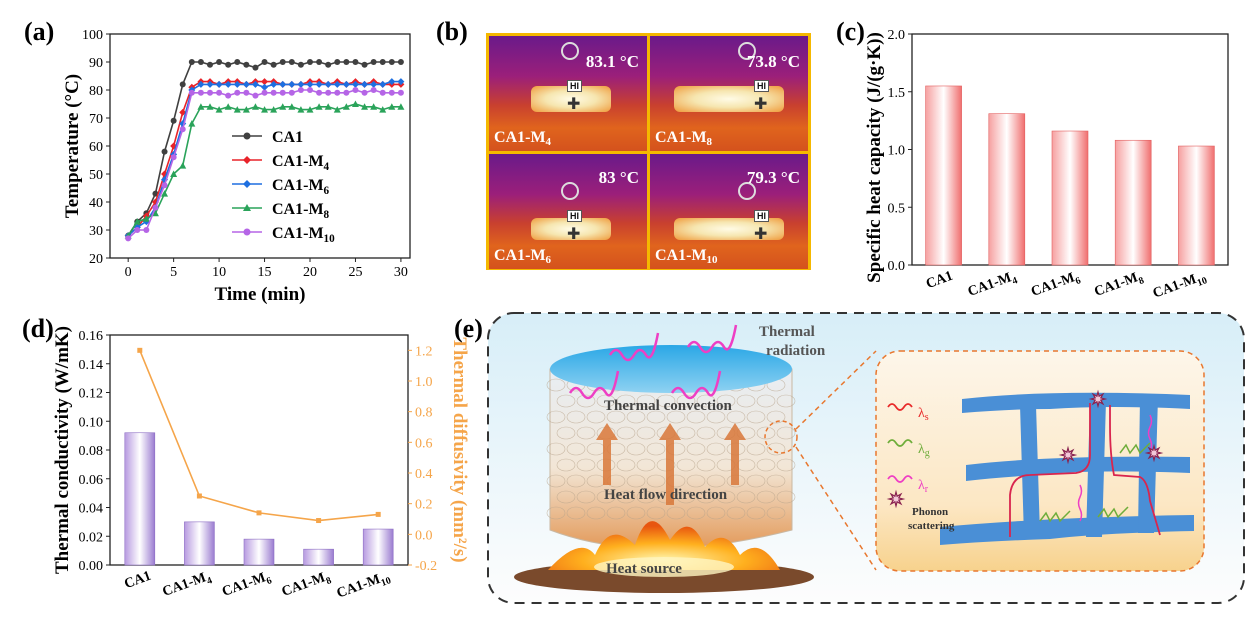 This screenshot has height=619, width=1255. I want to click on panel-label-a: (a), so click(39, 31).